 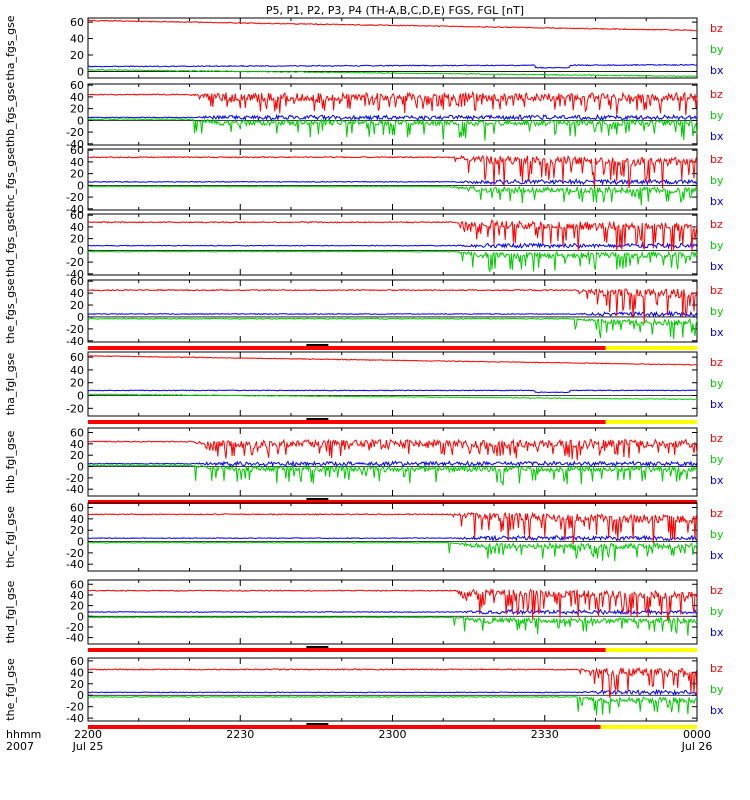 What do you see at coordinates (240, 734) in the screenshot?
I see `x-tick-label: 2230` at bounding box center [240, 734].